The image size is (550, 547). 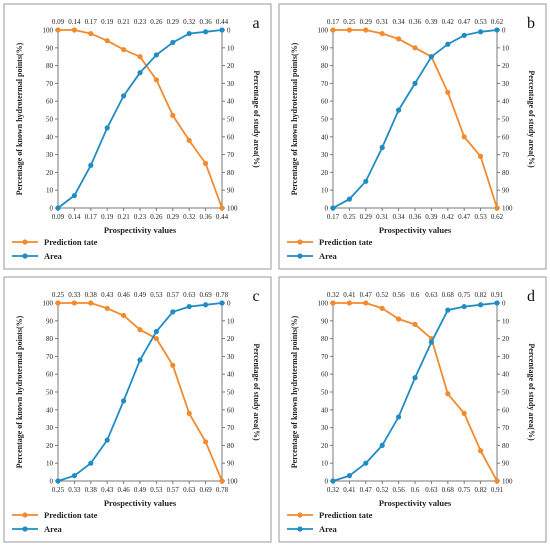 I want to click on x-tick-label-bottom: 0.38, so click(x=91, y=490).